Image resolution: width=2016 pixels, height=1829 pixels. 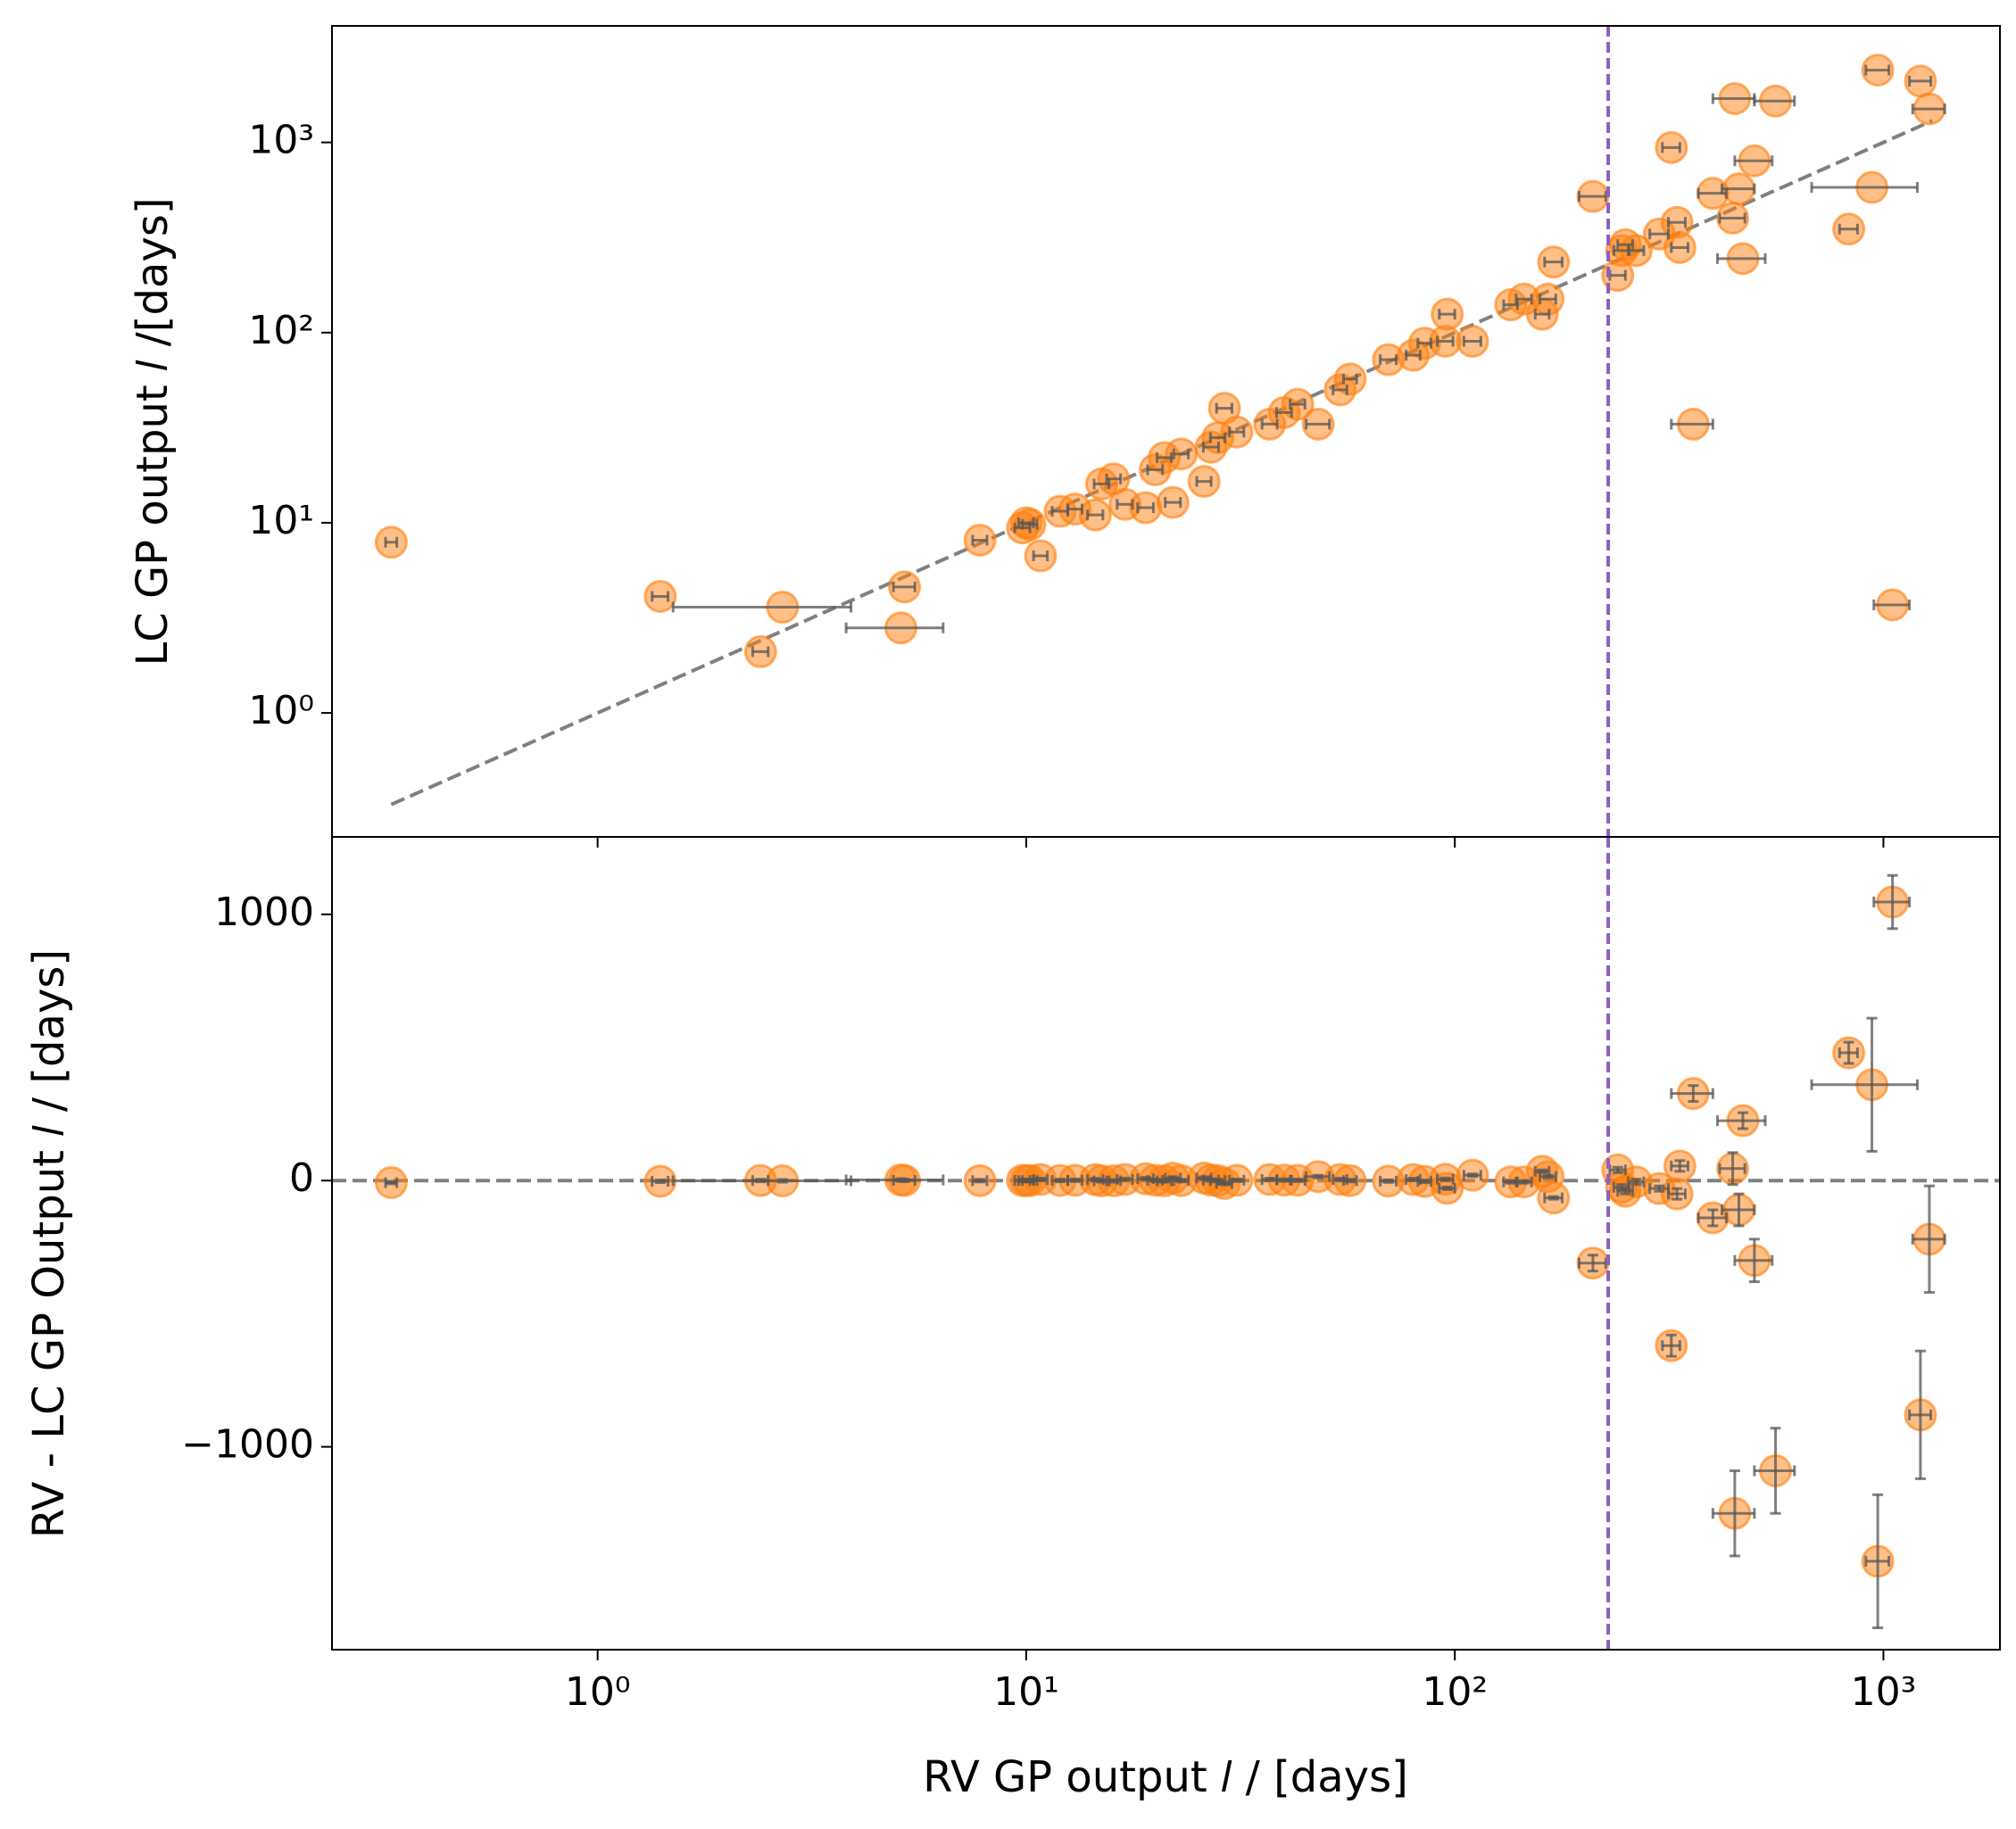 I want to click on y-tick-label: 0, so click(x=301, y=1178).